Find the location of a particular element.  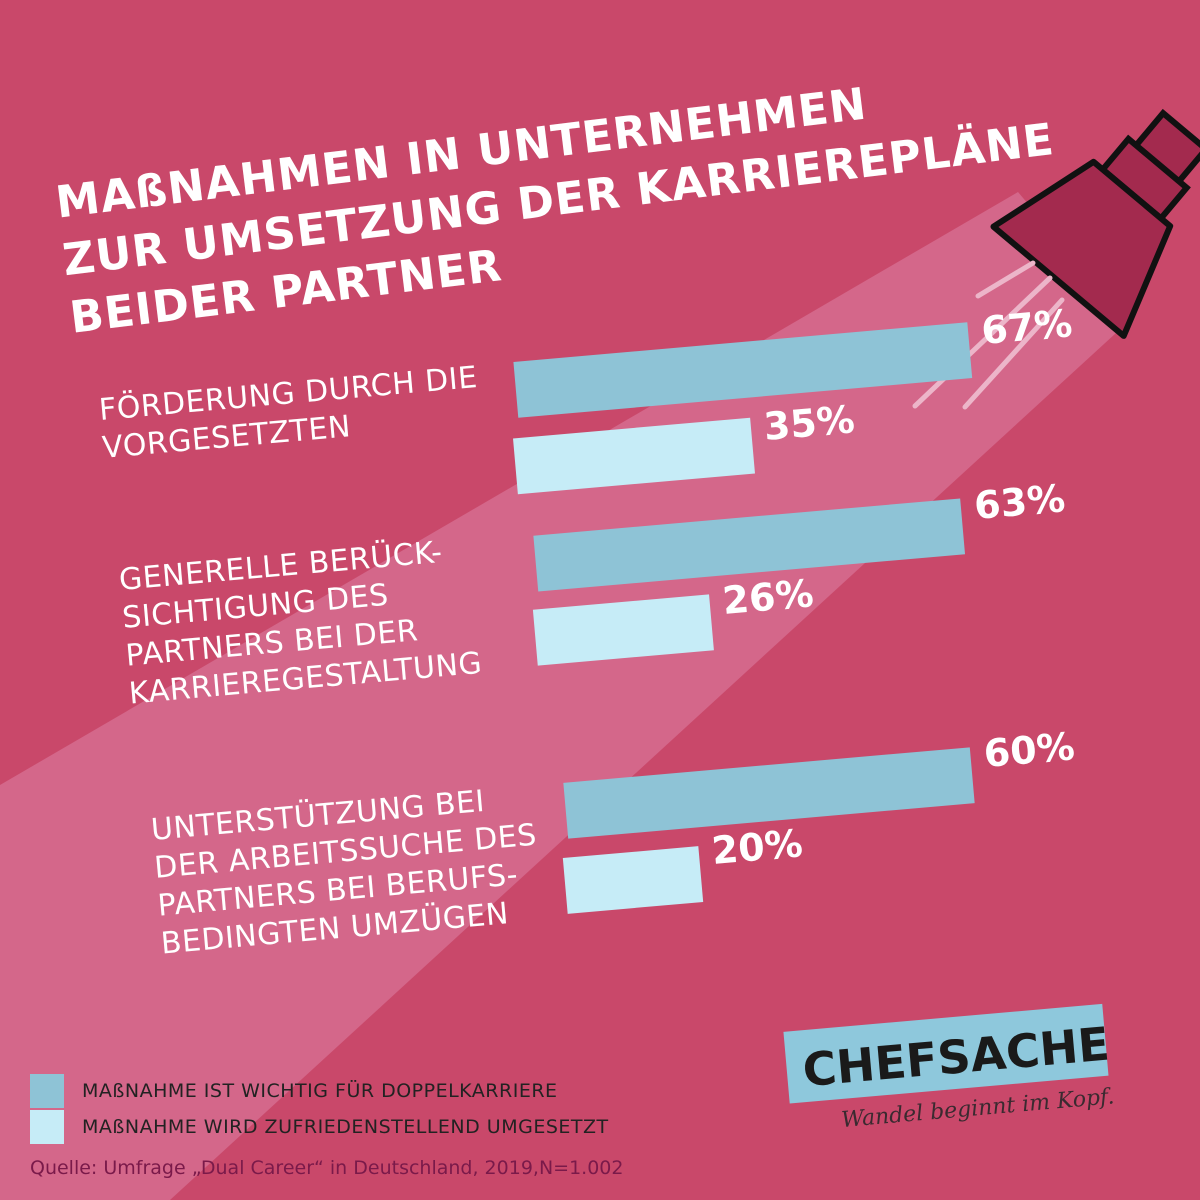

legend-swatch-implemented is located at coordinates (47, 1127).